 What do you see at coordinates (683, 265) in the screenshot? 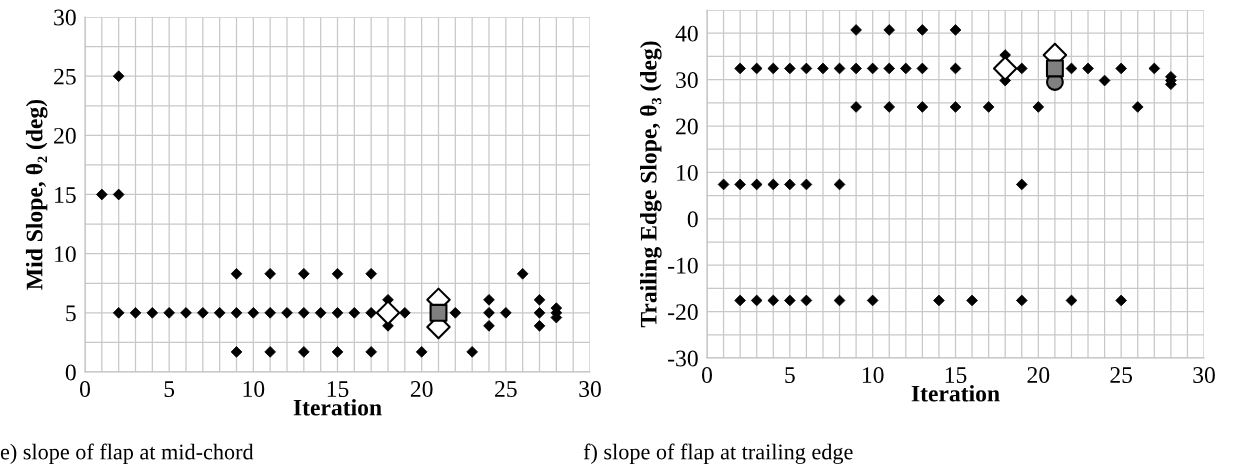
I see `y-tick-label: -10` at bounding box center [683, 265].